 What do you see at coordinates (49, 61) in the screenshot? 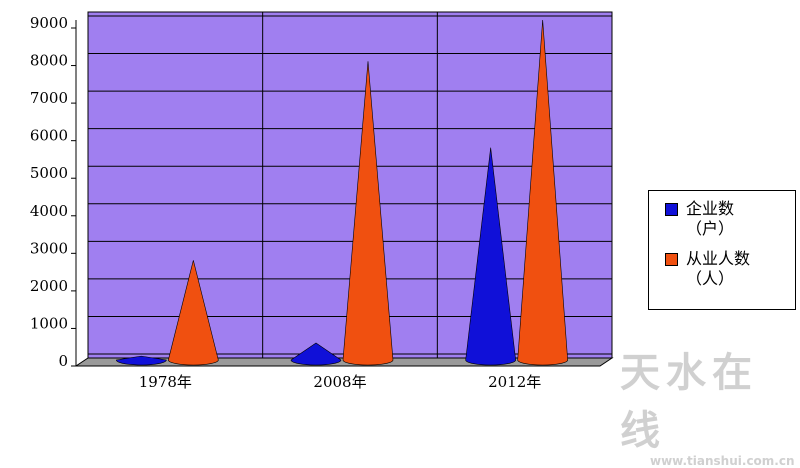
I see `y-tick-label: 8000` at bounding box center [49, 61].